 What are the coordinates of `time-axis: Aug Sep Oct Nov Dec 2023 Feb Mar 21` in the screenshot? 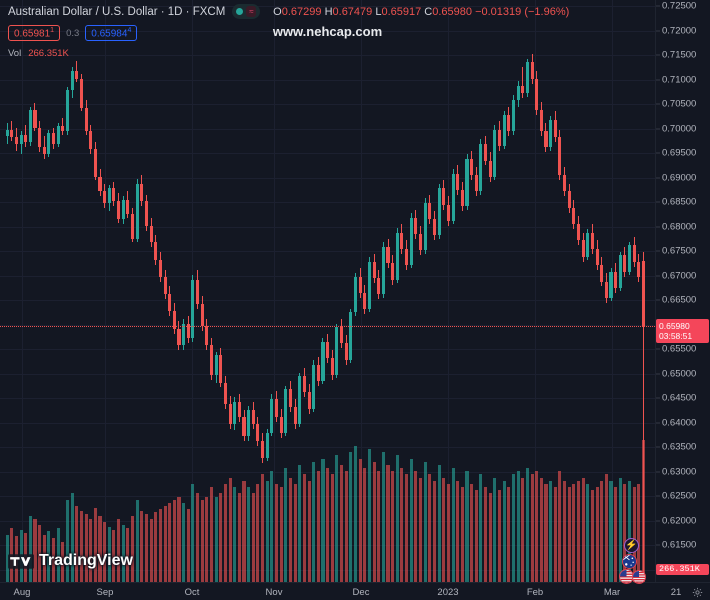 It's located at (355, 591).